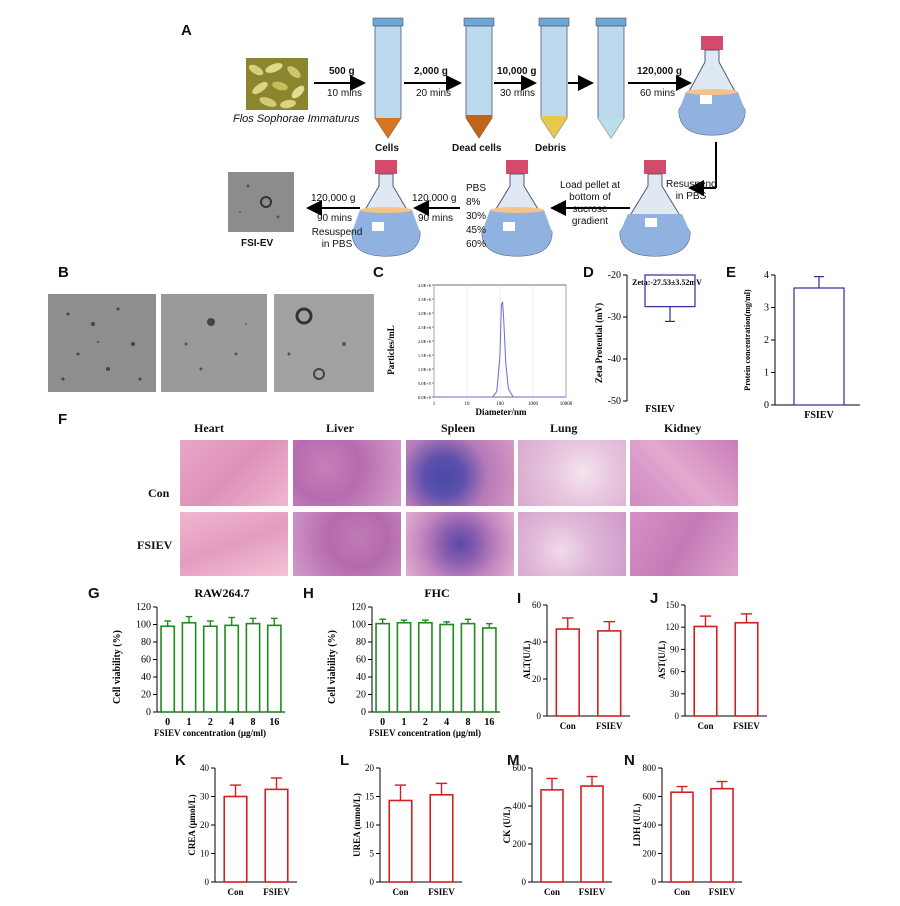  What do you see at coordinates (434, 198) in the screenshot?
I see `step5-g: 120,000 g` at bounding box center [434, 198].